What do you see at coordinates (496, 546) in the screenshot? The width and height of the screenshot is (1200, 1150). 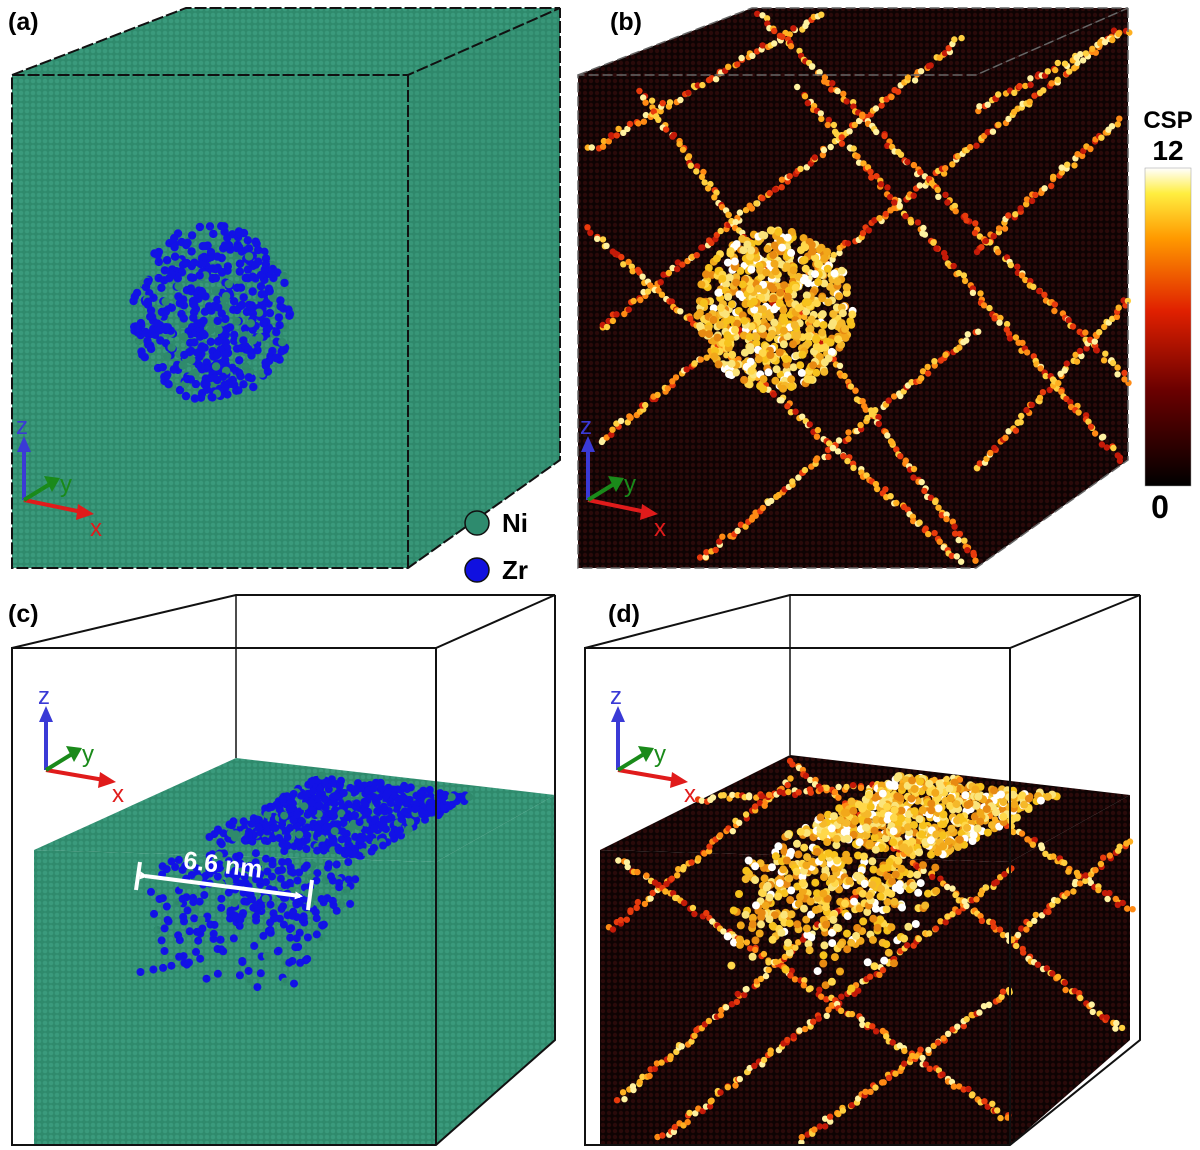 I see `species-legend: Ni Zr` at bounding box center [496, 546].